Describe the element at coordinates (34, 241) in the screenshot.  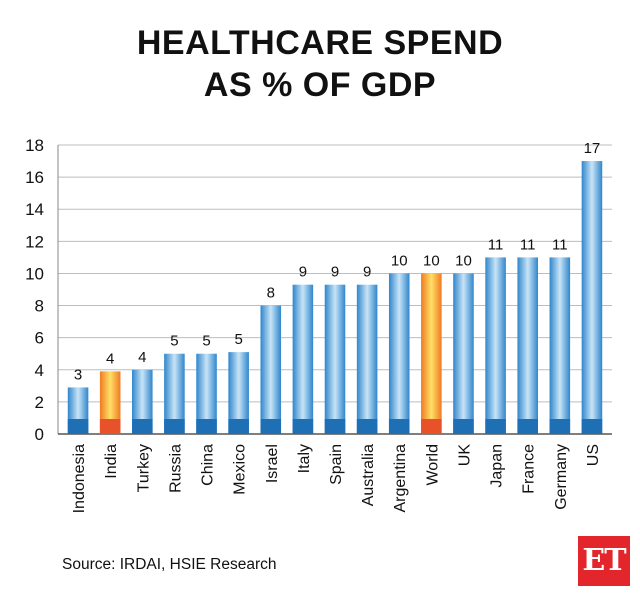
I see `y-tick-label: 12` at that location.